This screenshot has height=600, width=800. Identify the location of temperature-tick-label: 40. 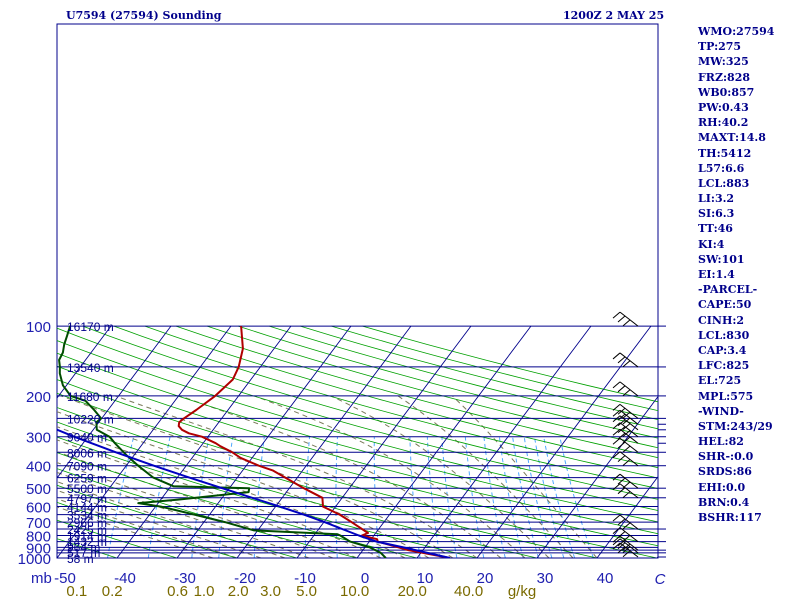
(605, 578).